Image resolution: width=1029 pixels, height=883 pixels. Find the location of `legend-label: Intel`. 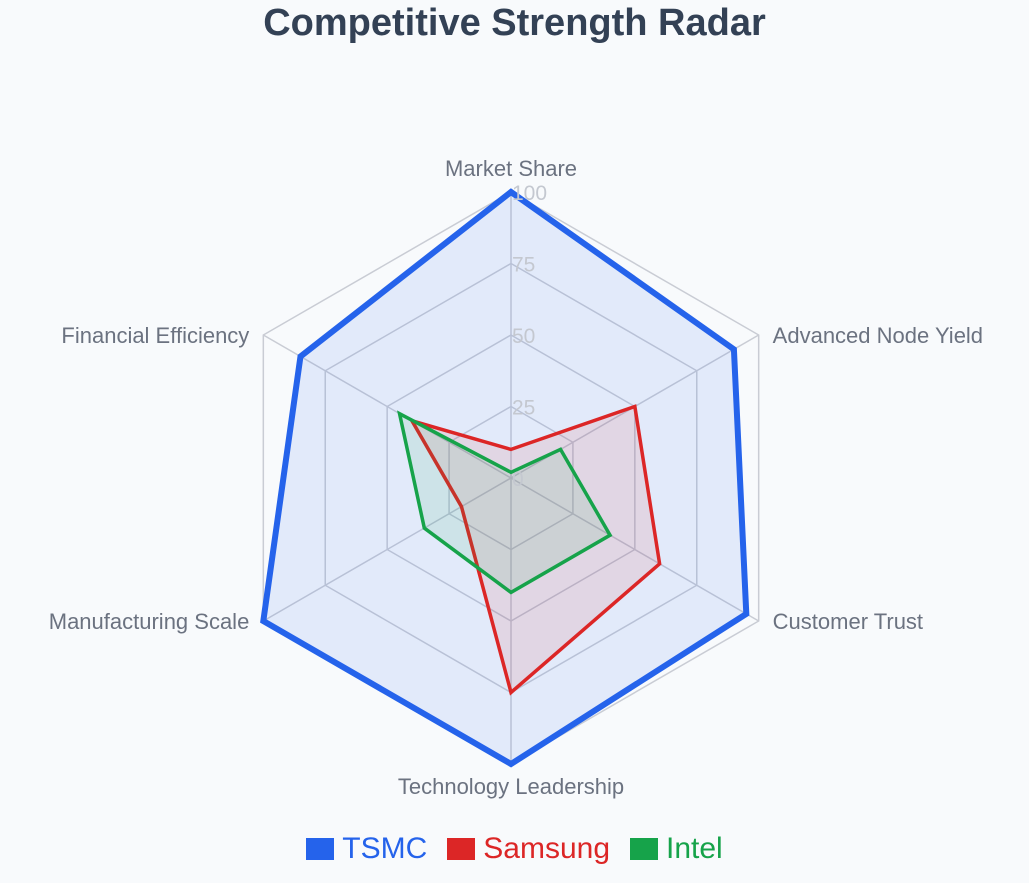

legend-label: Intel is located at coordinates (694, 848).